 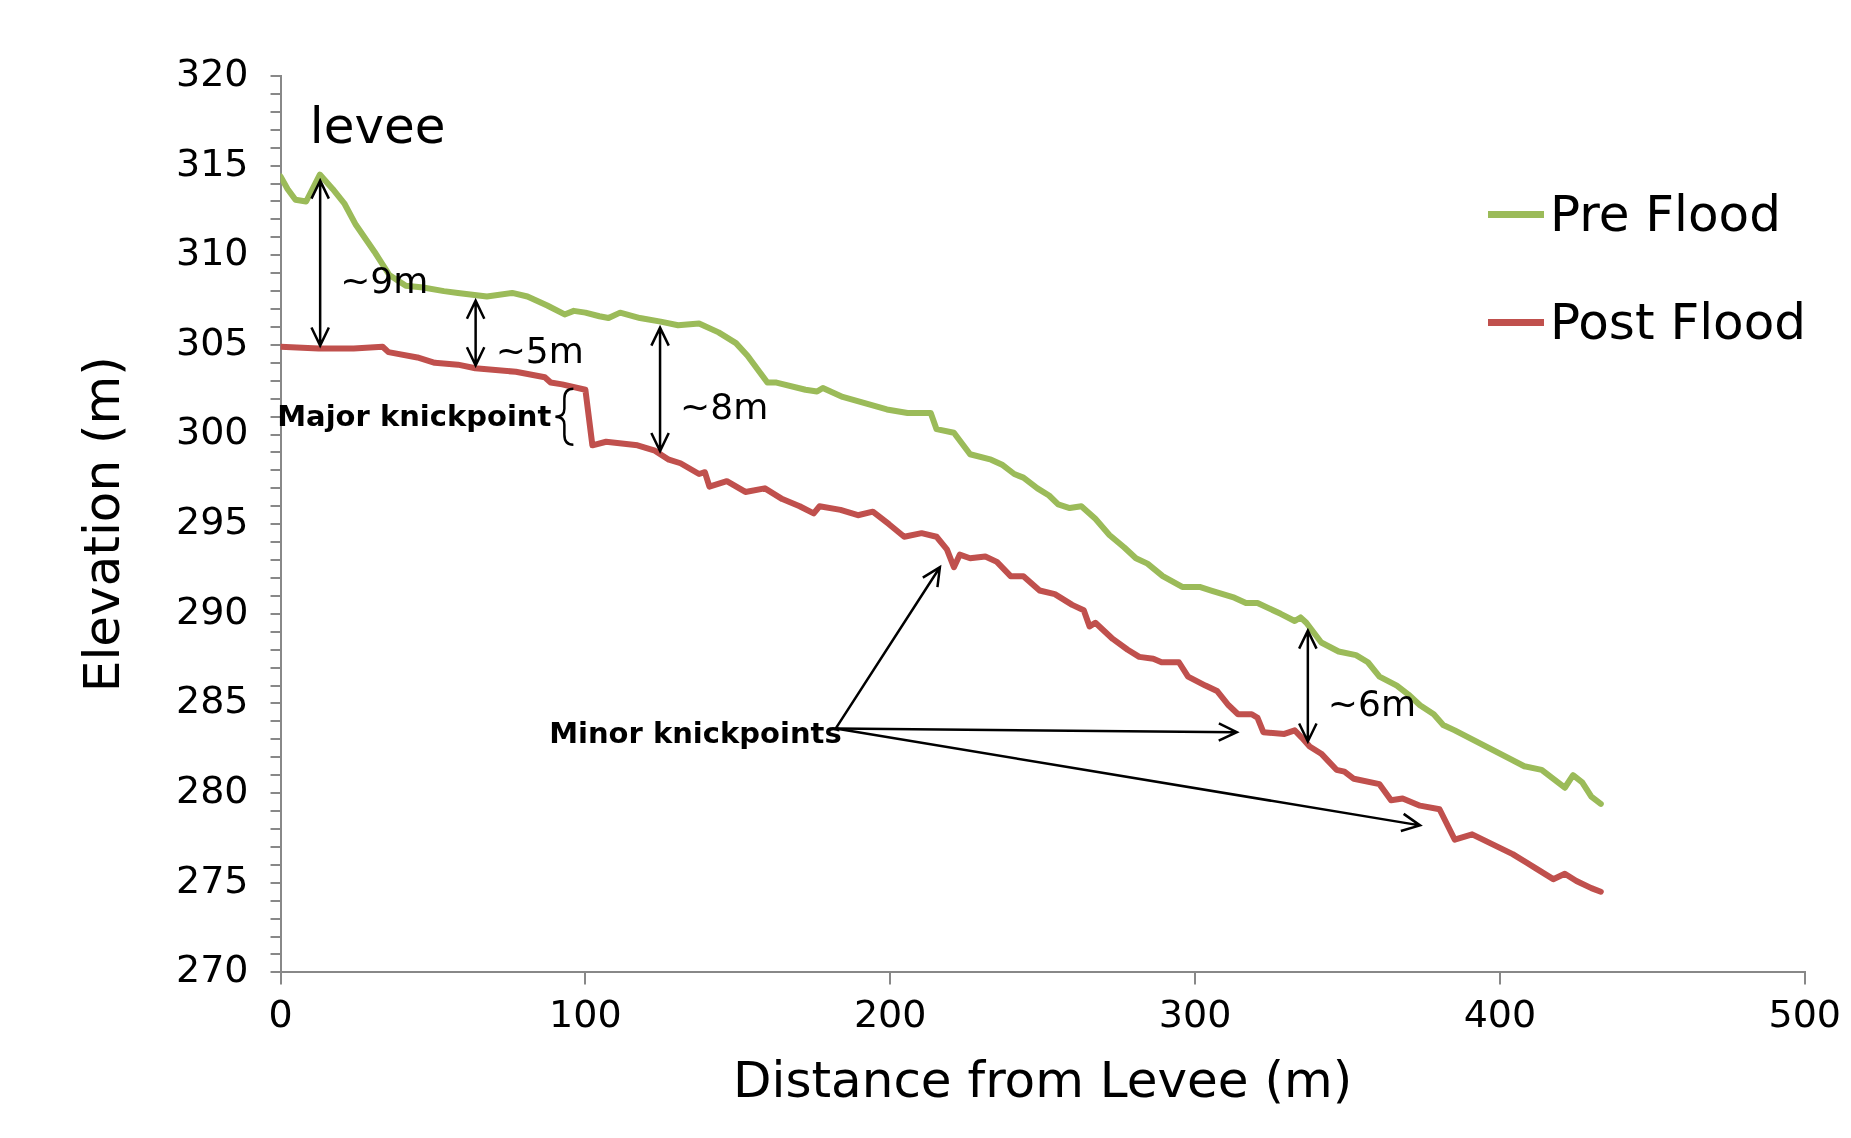 What do you see at coordinates (212, 879) in the screenshot?
I see `y-tick-label: 275` at bounding box center [212, 879].